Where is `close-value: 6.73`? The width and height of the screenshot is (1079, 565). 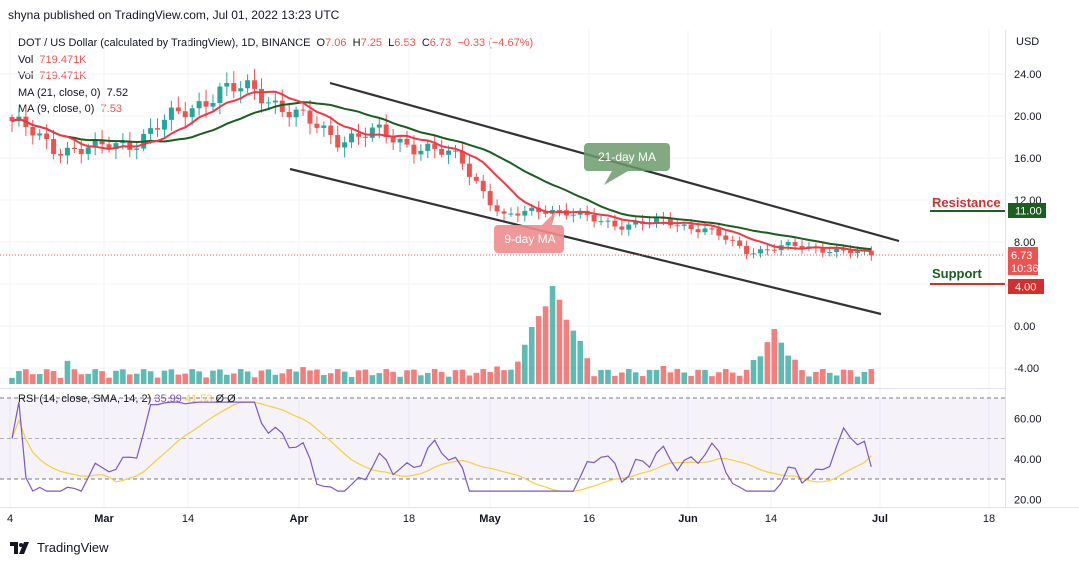
close-value: 6.73 is located at coordinates (440, 43).